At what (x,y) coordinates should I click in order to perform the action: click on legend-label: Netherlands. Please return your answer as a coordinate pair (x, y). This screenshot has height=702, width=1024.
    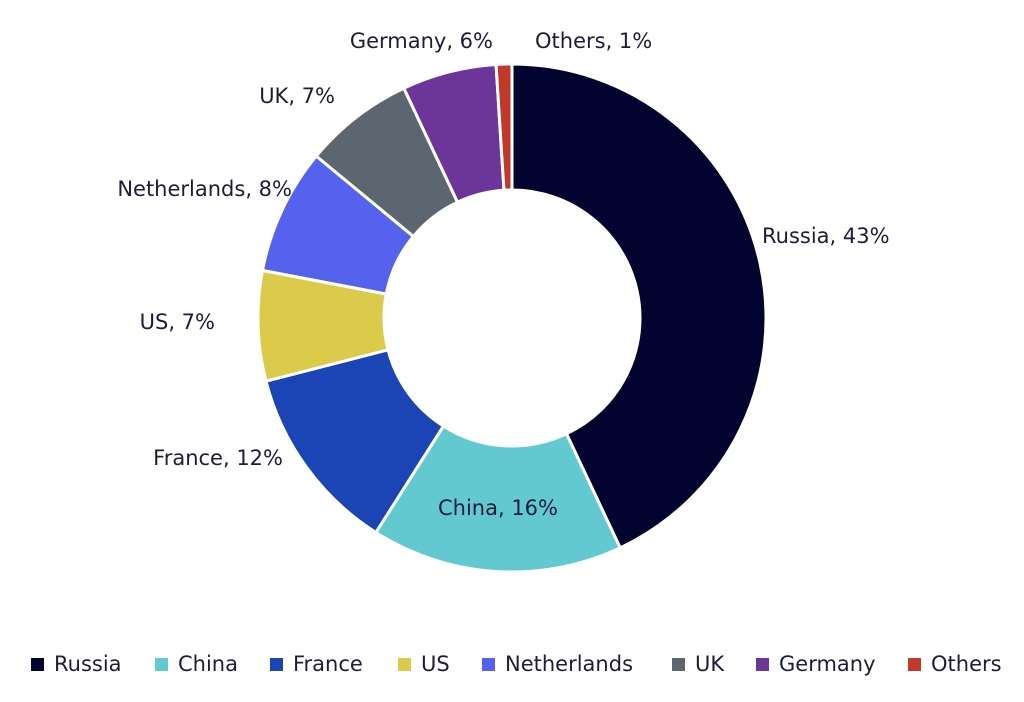
    Looking at the image, I should click on (569, 664).